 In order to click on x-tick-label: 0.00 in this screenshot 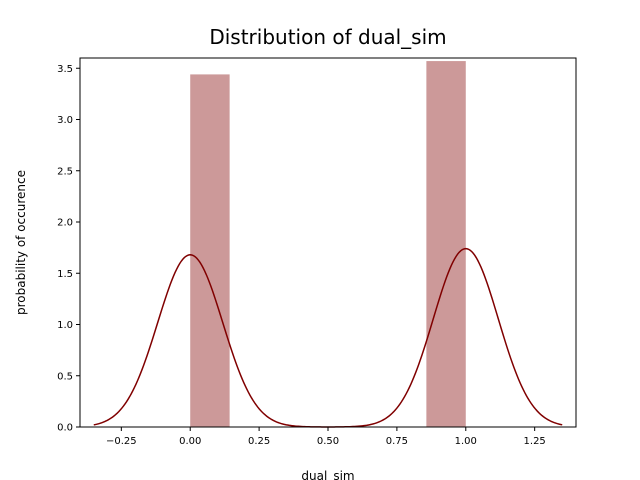, I will do `click(190, 441)`.